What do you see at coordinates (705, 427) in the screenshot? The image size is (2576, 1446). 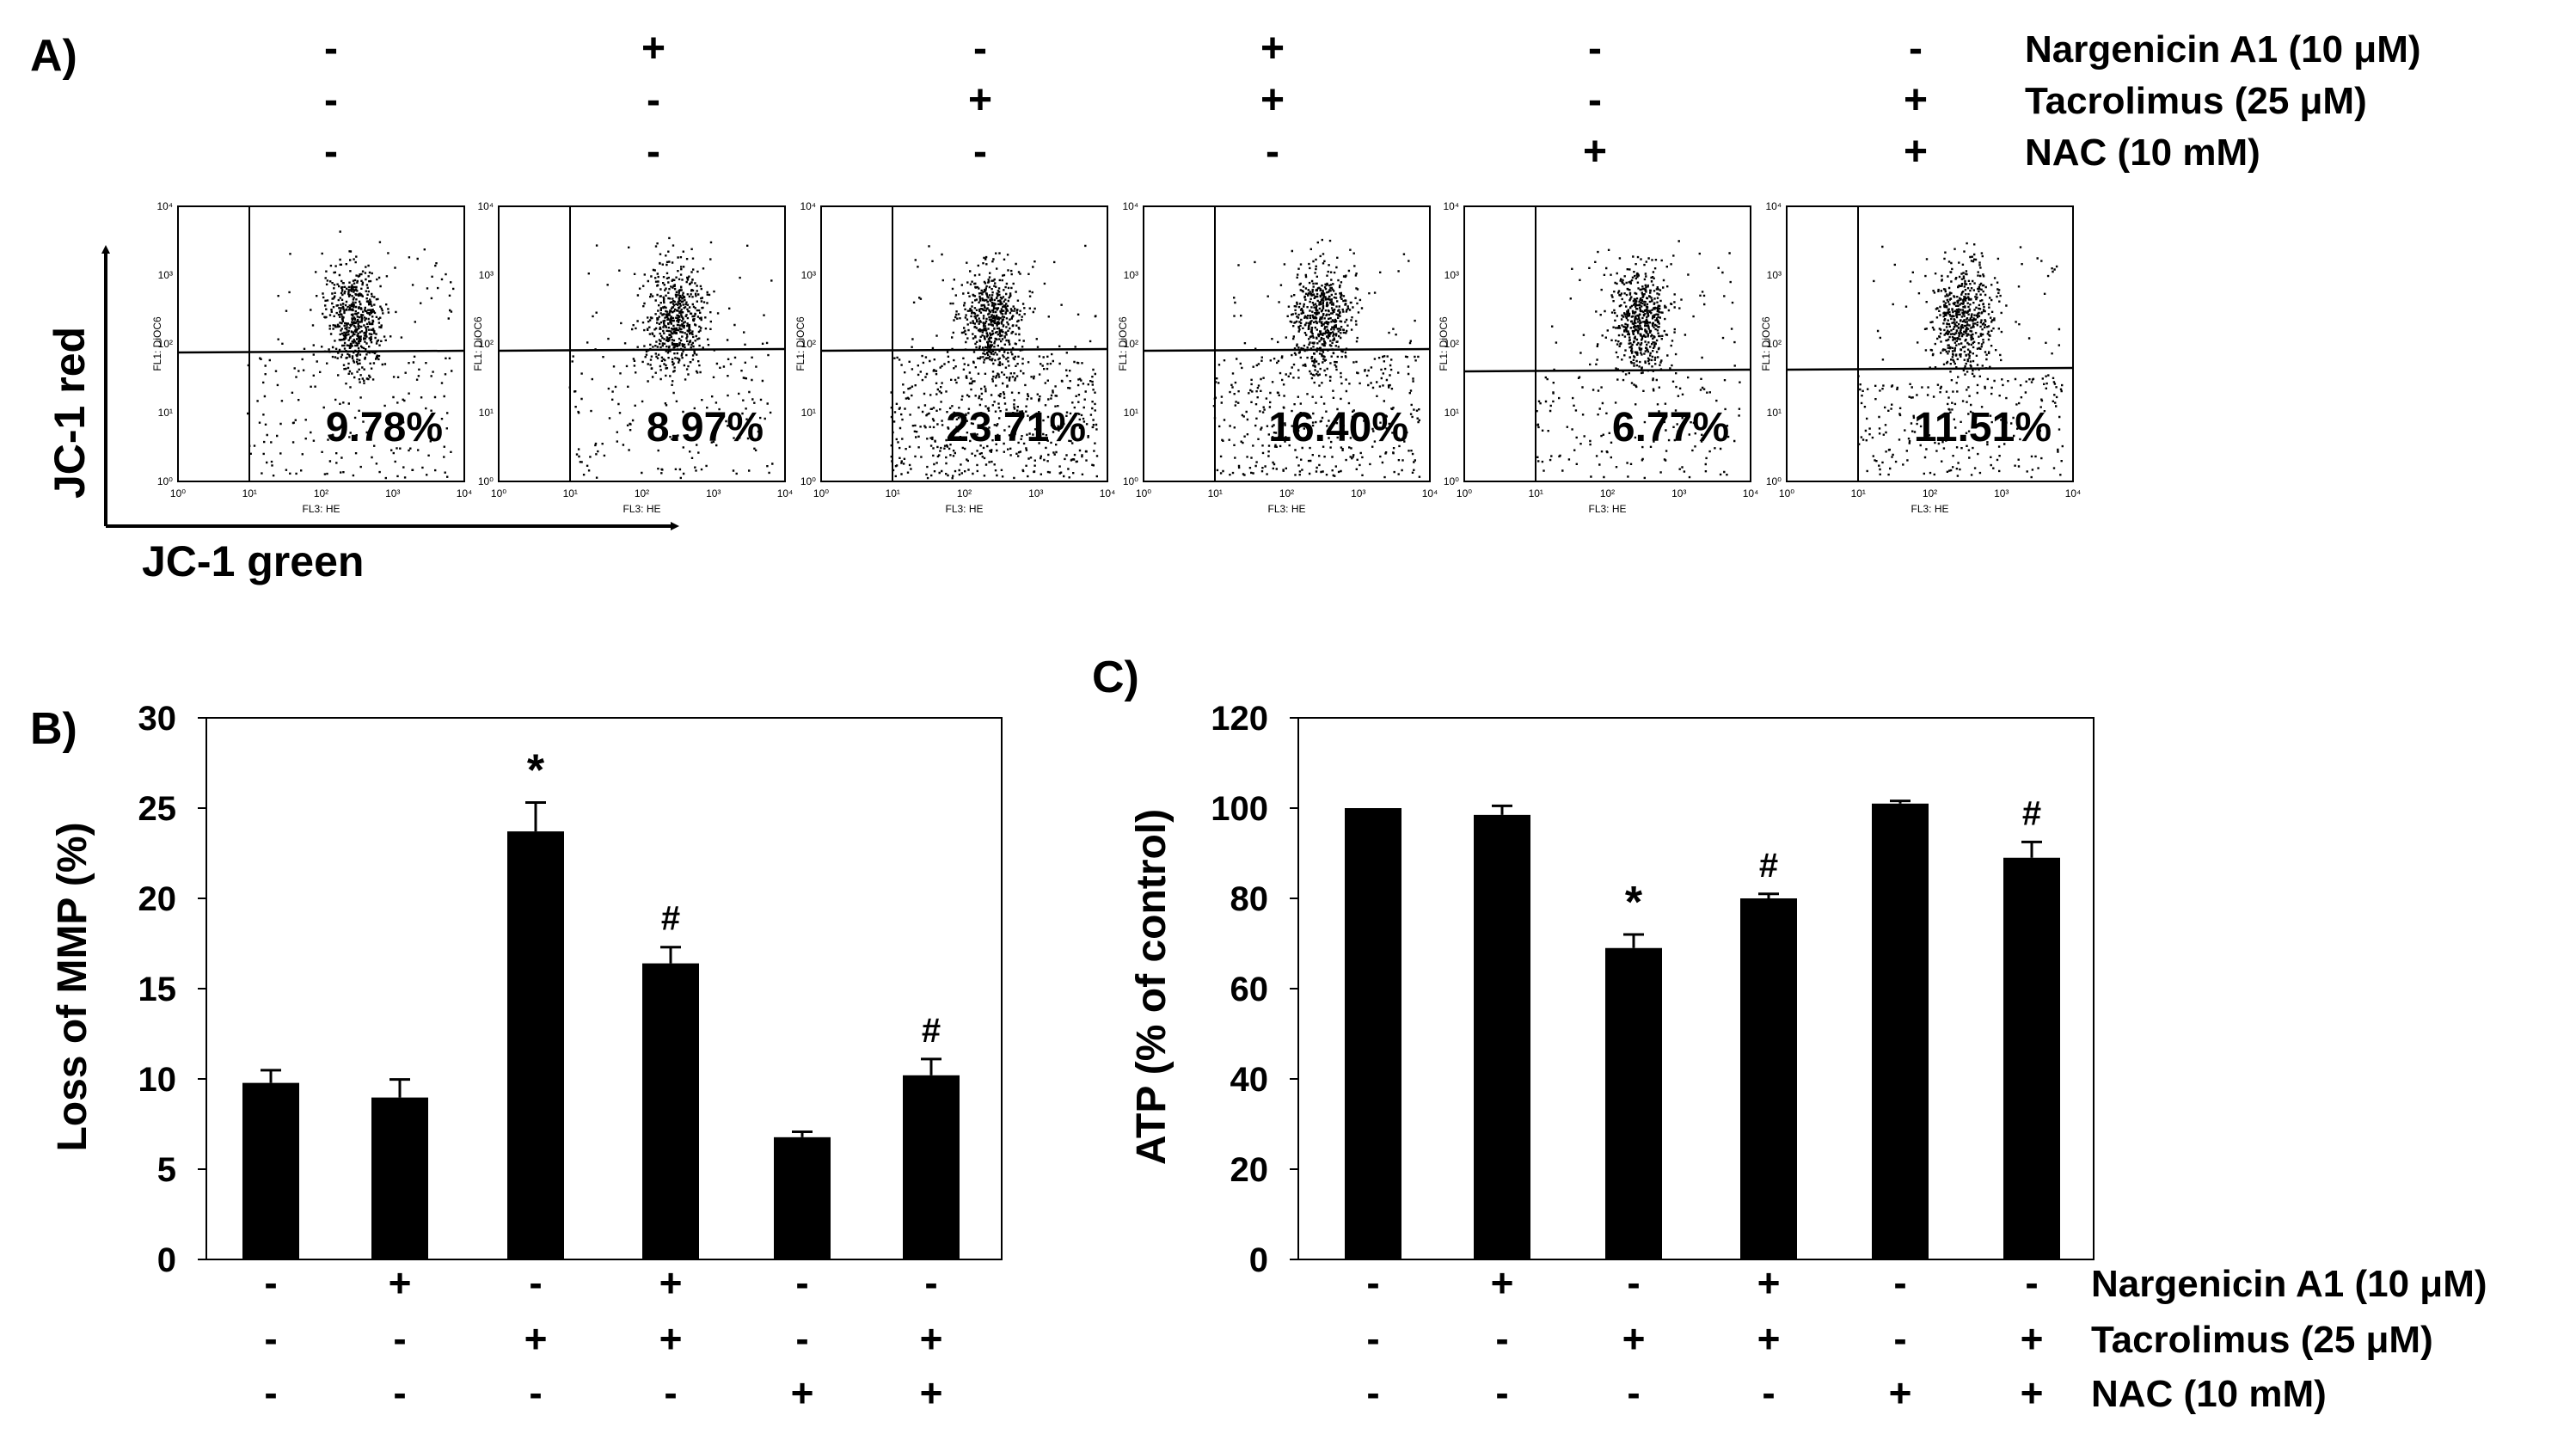 I see `flow-percentage-label: 8.97%` at bounding box center [705, 427].